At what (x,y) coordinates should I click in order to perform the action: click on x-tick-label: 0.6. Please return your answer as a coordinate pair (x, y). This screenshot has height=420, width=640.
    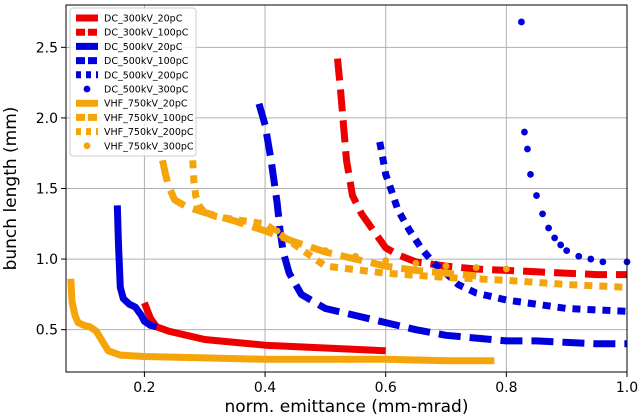
    Looking at the image, I should click on (386, 388).